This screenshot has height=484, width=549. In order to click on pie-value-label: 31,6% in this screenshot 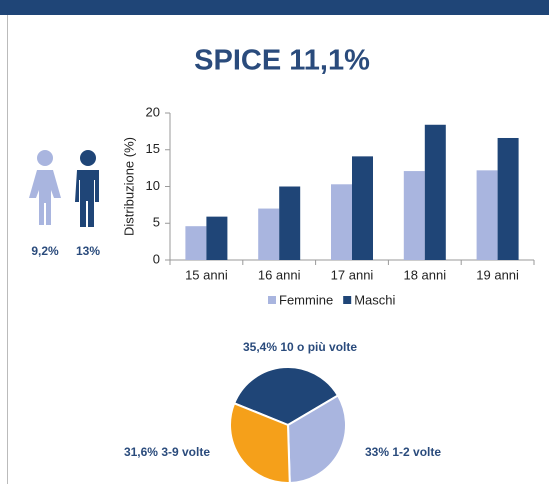, I will do `click(141, 452)`.